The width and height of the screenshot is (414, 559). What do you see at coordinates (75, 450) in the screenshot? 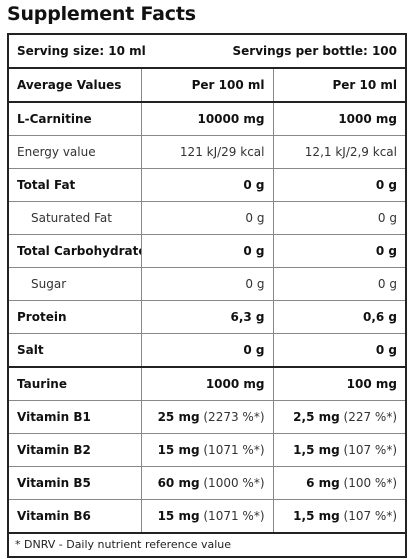
I see `row-name: Vitamin B2` at bounding box center [75, 450].